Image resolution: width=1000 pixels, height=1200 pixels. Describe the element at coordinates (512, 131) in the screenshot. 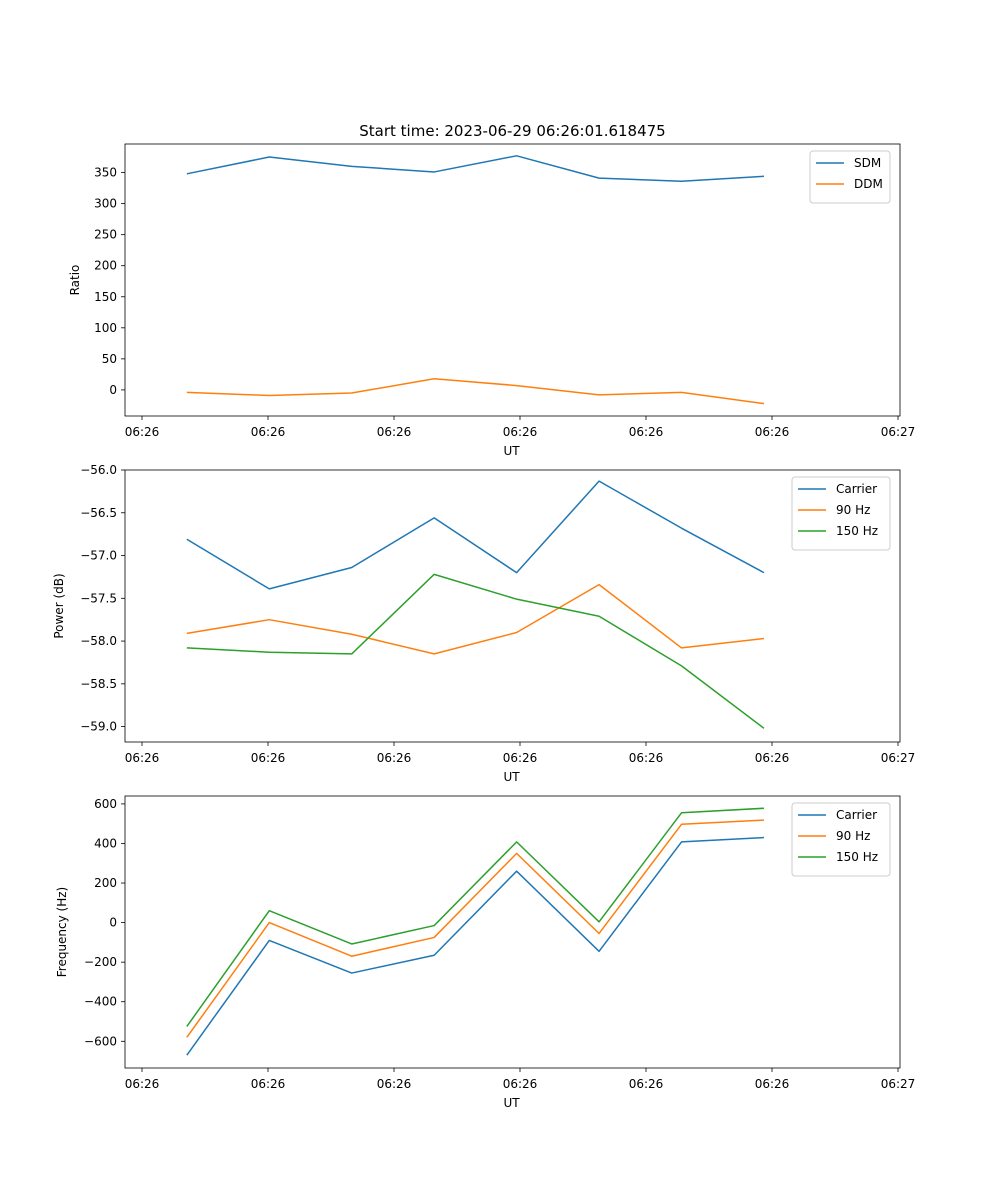

I see `chart-title: Start time: 2023-06-29 06:26:01.618475` at that location.